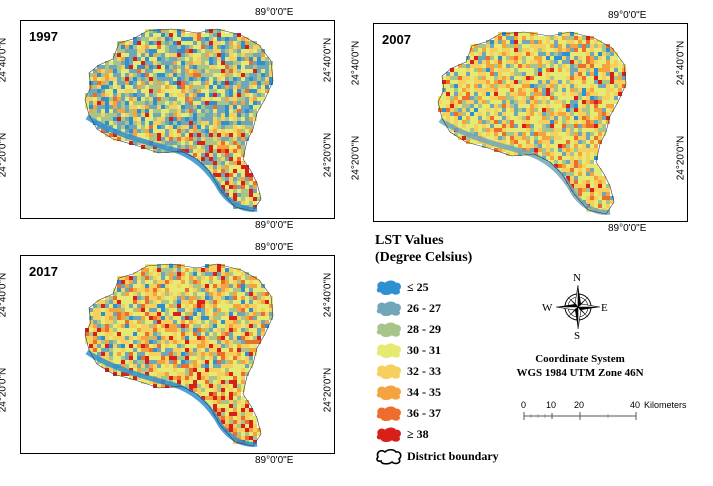  What do you see at coordinates (424, 371) in the screenshot?
I see `legend-item-label: 32 - 33` at bounding box center [424, 371].